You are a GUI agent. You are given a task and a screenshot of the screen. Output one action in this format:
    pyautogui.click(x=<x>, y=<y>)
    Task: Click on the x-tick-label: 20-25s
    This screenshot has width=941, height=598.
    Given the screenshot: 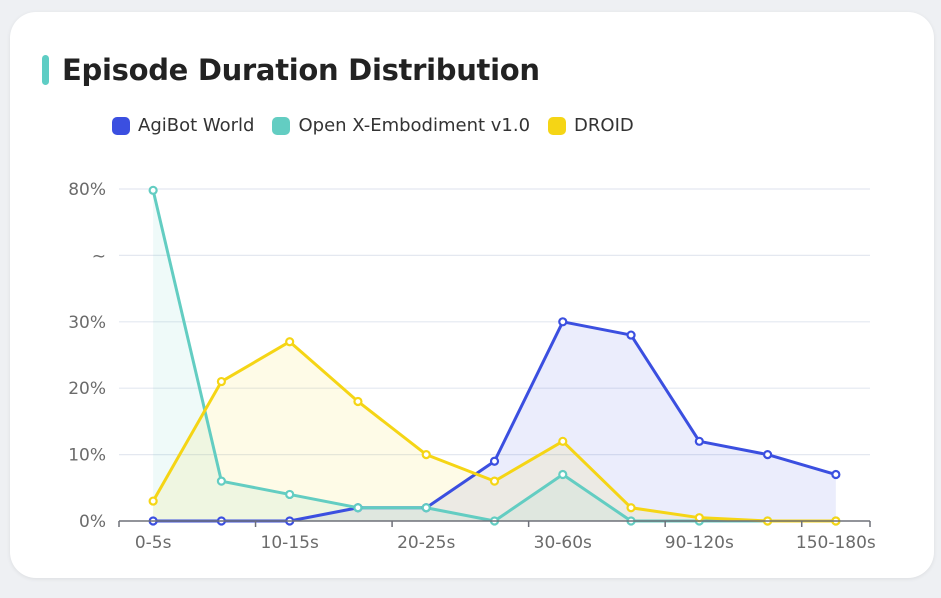 What is the action you would take?
    pyautogui.click(x=426, y=543)
    